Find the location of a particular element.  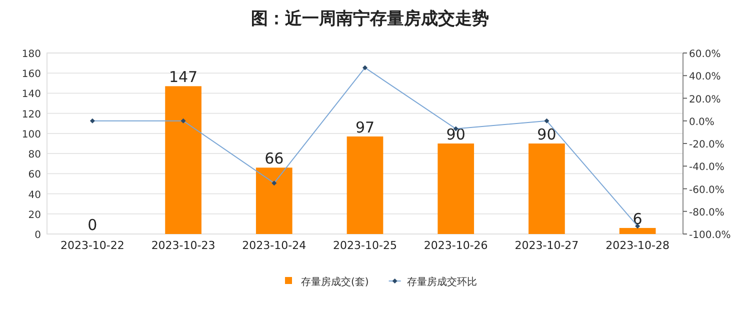

y2-tick-label: -80.0% is located at coordinates (706, 212).